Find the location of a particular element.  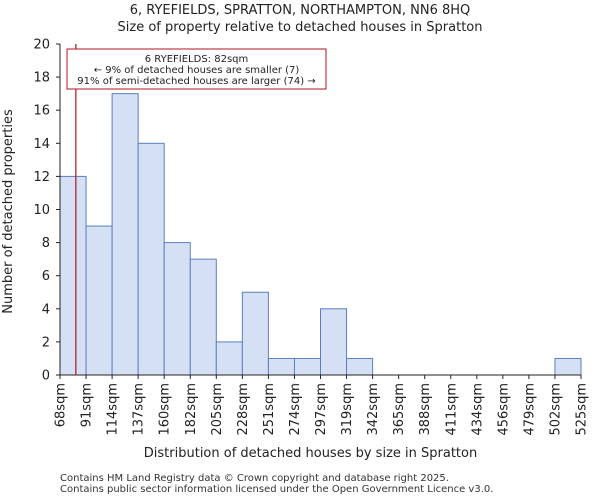

annotation-line2: ← 9% of detached houses are smaller (7) is located at coordinates (197, 70).